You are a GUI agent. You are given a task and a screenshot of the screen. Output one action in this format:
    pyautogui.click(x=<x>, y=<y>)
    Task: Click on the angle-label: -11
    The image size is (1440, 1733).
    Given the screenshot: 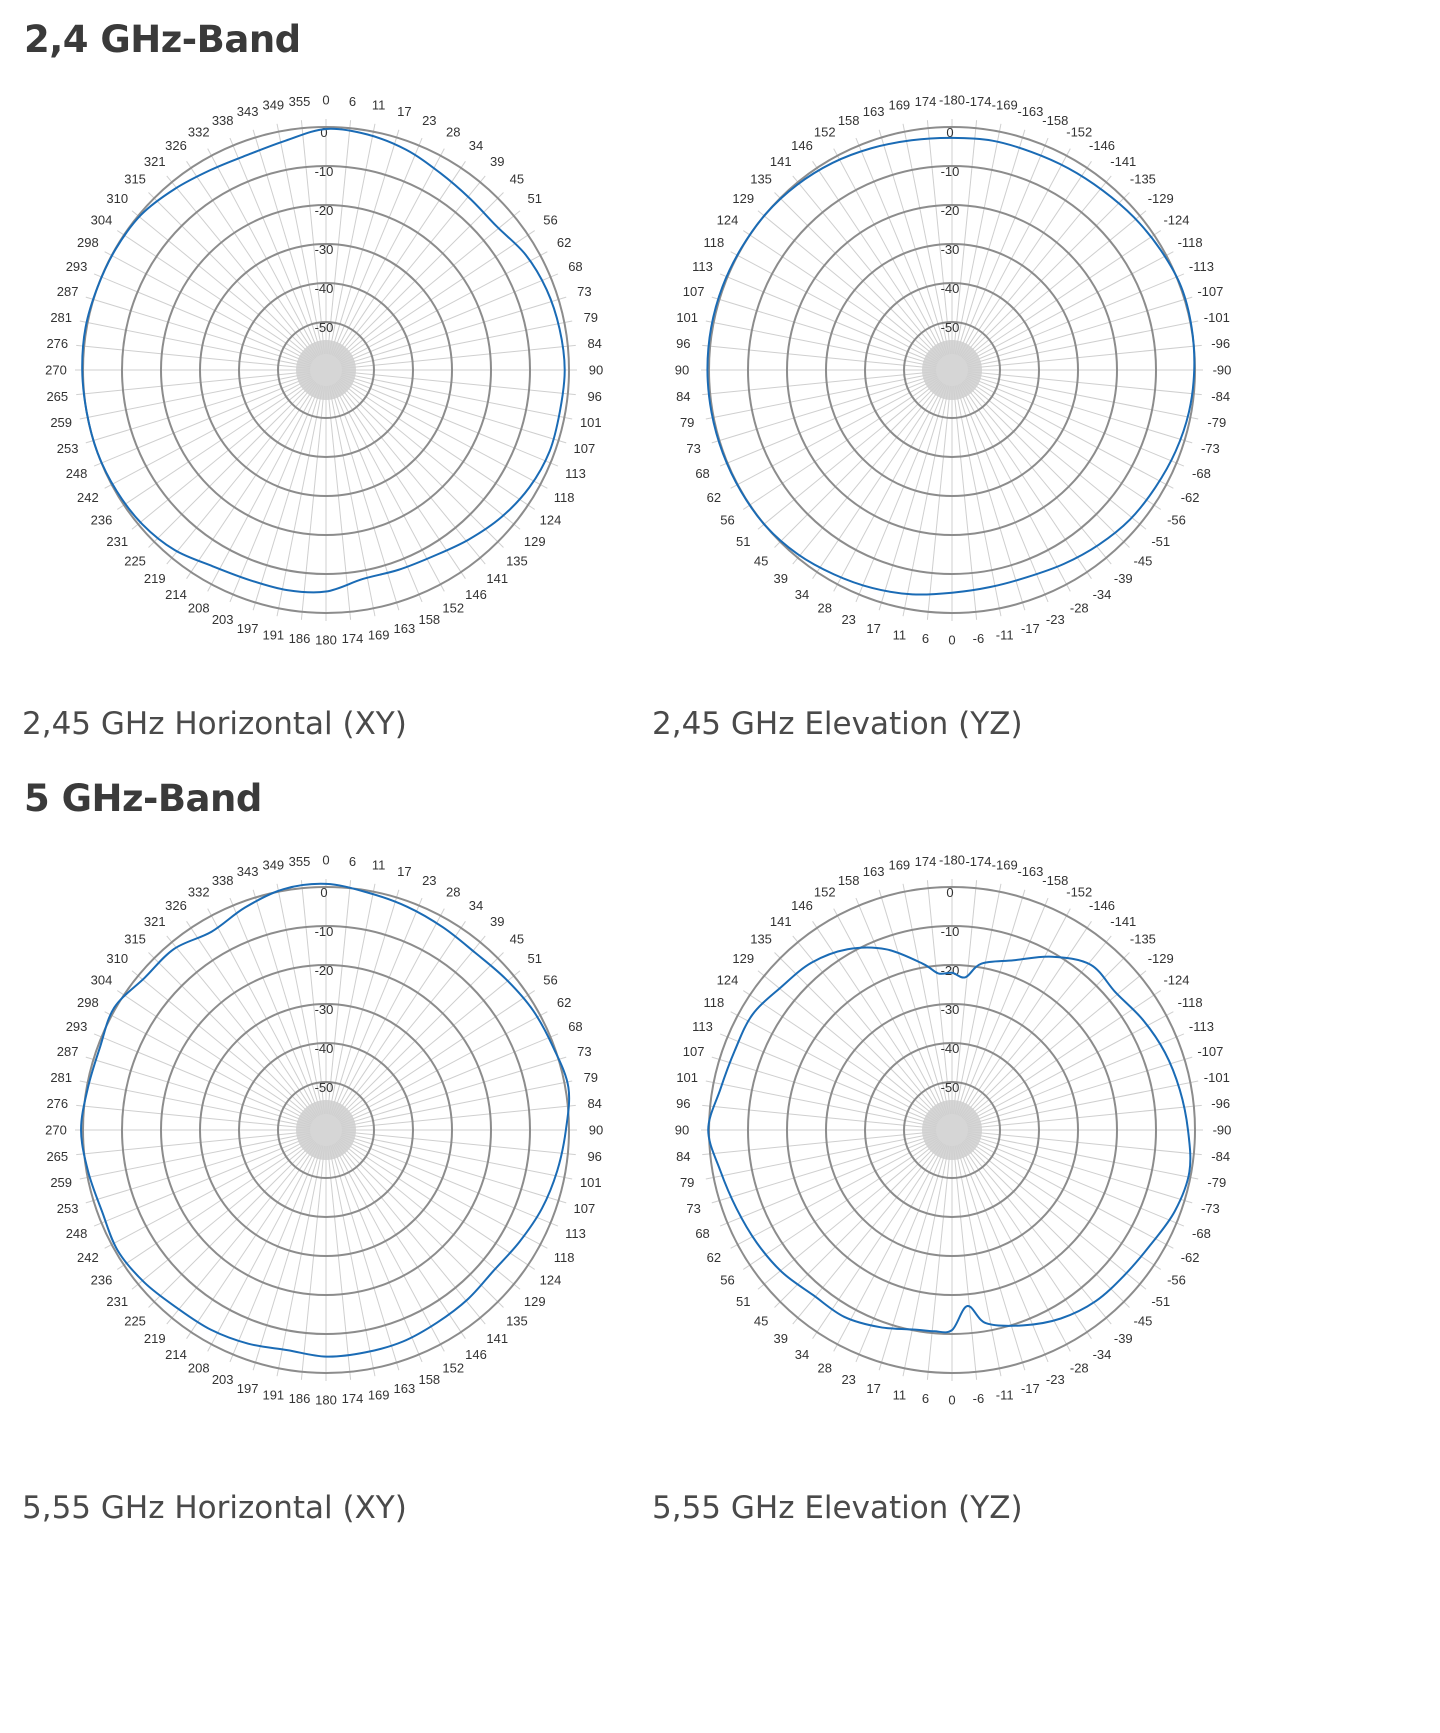 What is the action you would take?
    pyautogui.click(x=1005, y=634)
    